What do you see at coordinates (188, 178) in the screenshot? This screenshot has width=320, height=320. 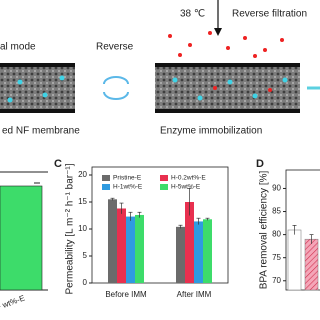 I see `legend-label: H-0.2wt%-E` at bounding box center [188, 178].